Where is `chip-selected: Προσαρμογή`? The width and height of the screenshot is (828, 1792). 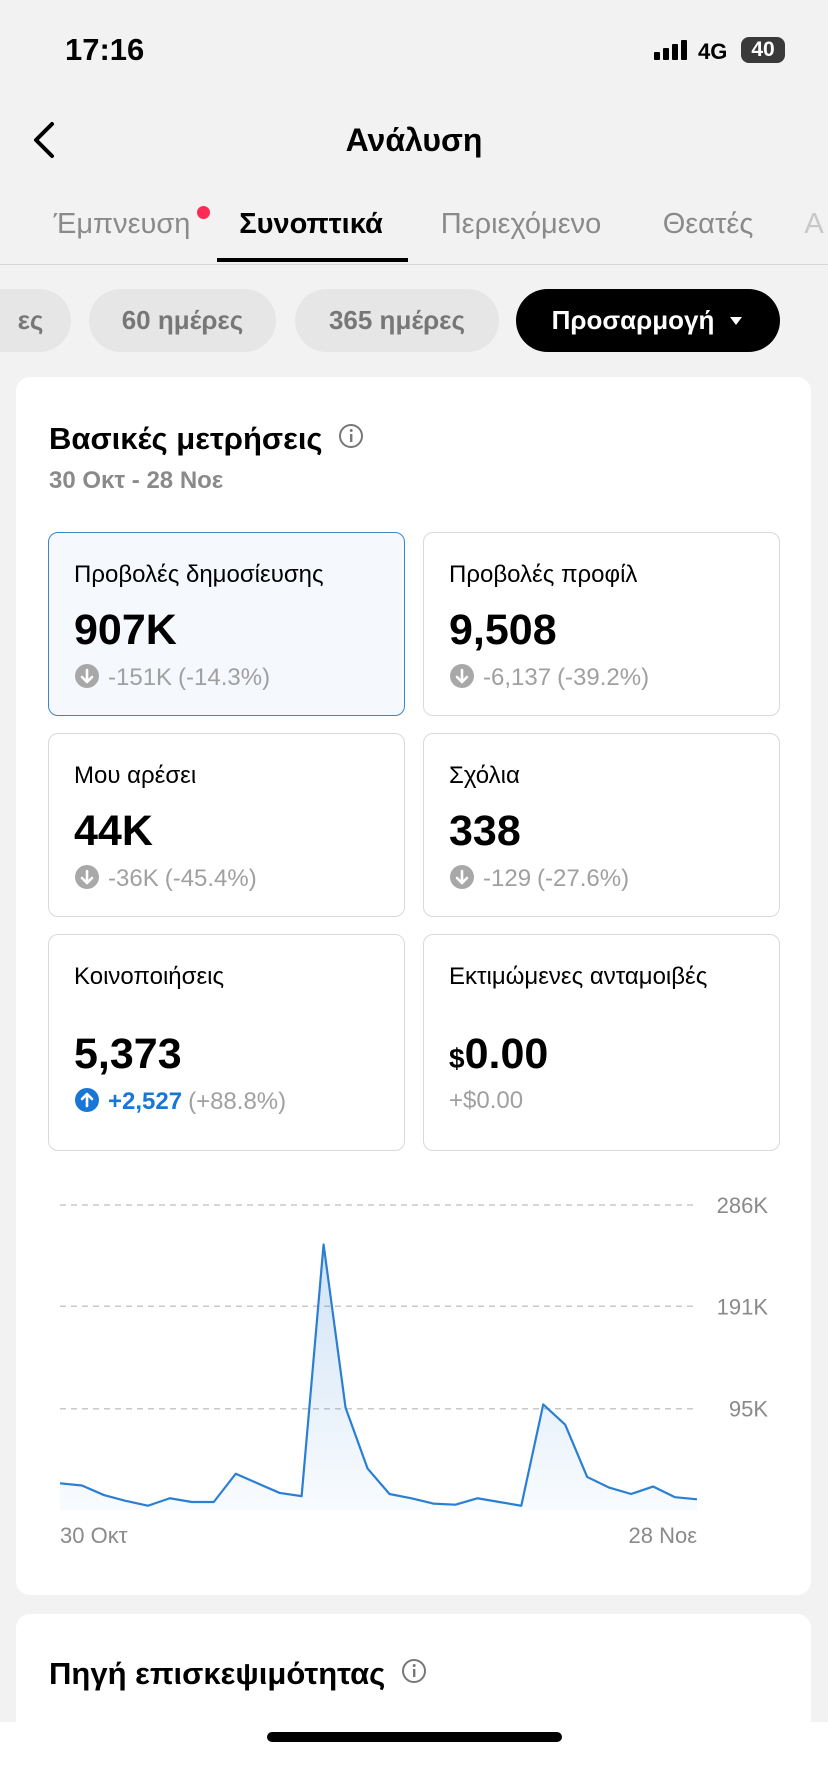 chip-selected: Προσαρμογή is located at coordinates (648, 320).